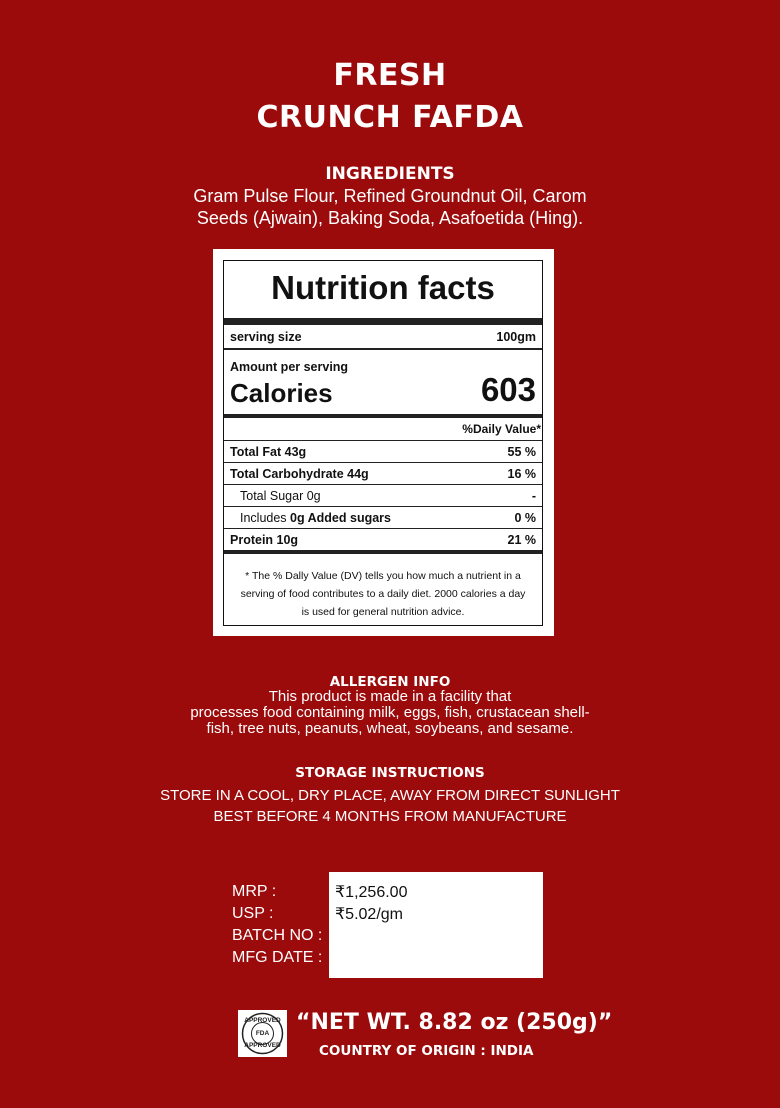 This screenshot has width=780, height=1108. Describe the element at coordinates (390, 174) in the screenshot. I see `ingredients-heading: INGREDIENTS` at that location.